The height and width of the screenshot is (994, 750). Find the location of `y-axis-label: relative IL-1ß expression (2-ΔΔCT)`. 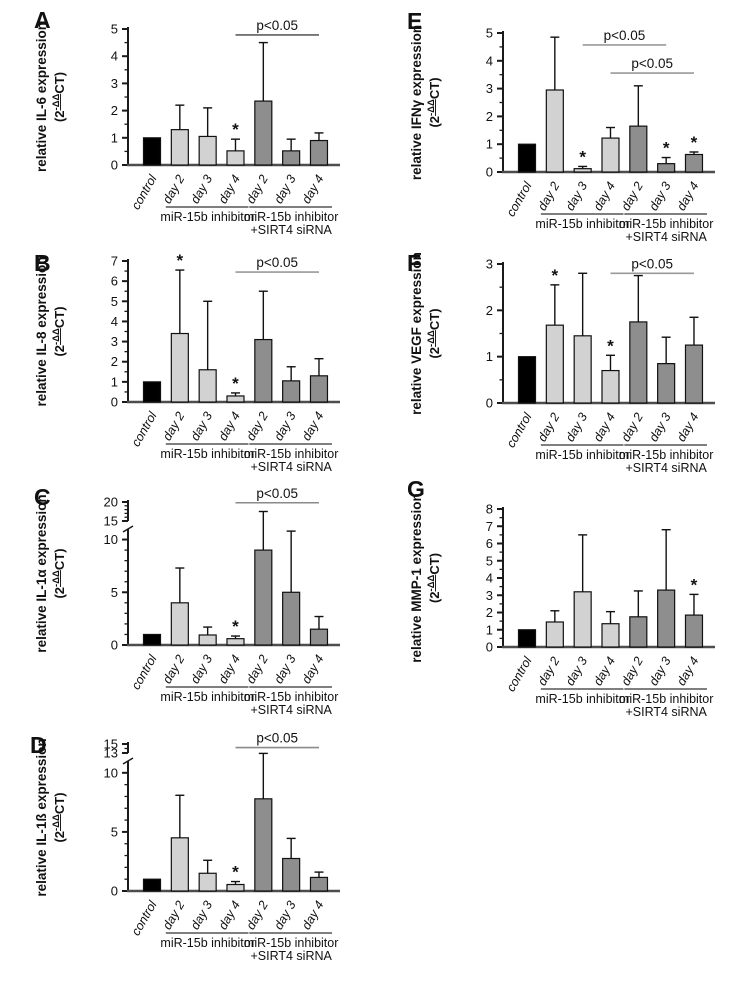

y-axis-label: relative IL-1ß expression (2-ΔΔCT) is located at coordinates (50, 817).